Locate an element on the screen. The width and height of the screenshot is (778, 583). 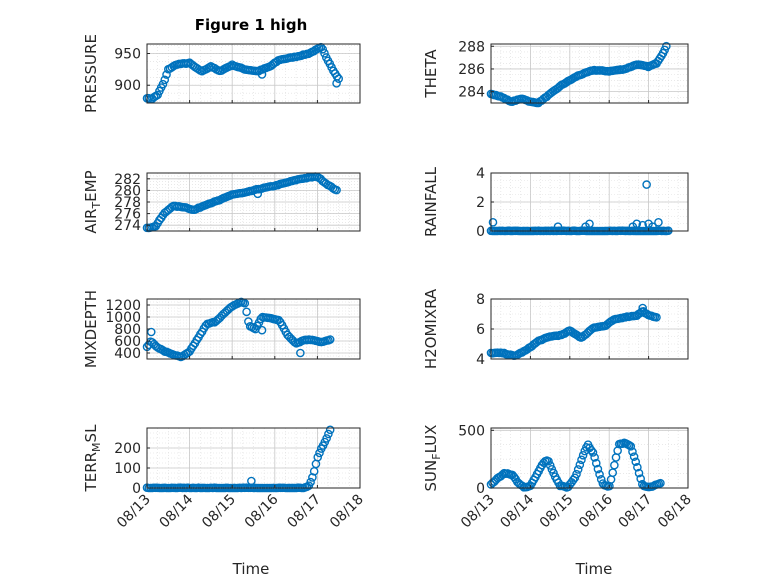
y-axis-label: TERRMSL is located at coordinates (92, 458).